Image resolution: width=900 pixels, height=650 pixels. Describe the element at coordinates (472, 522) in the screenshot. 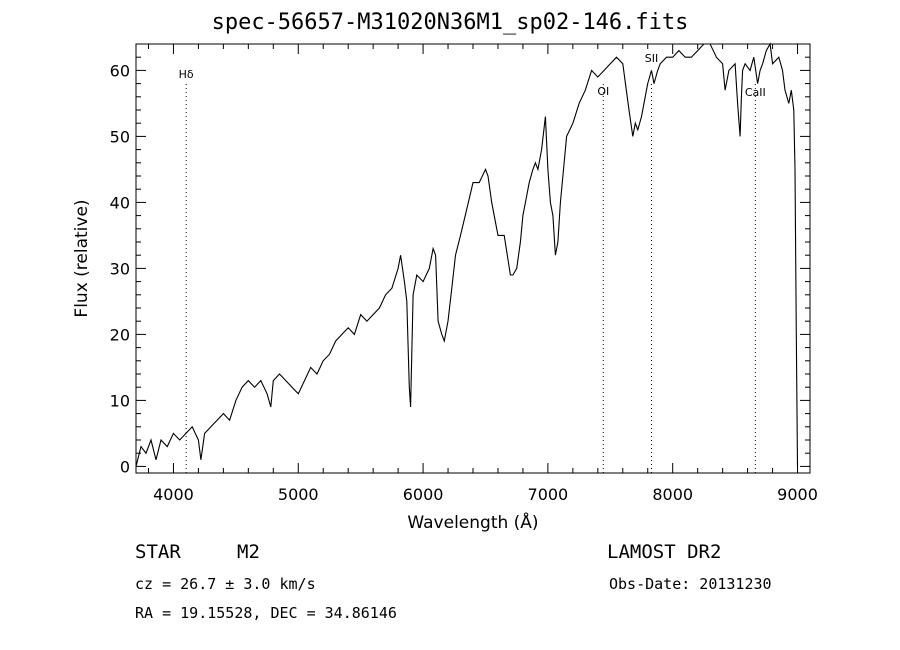

I see `x-axis-label: Wavelength (Å)` at that location.